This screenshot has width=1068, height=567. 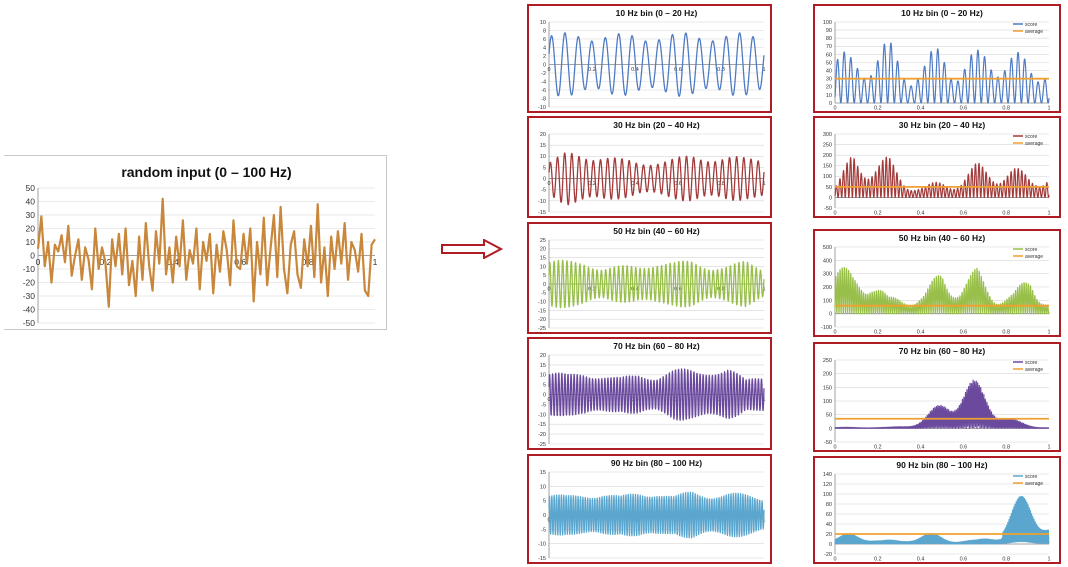 What do you see at coordinates (827, 485) in the screenshot?
I see `y-tick-label: 120` at bounding box center [827, 485].